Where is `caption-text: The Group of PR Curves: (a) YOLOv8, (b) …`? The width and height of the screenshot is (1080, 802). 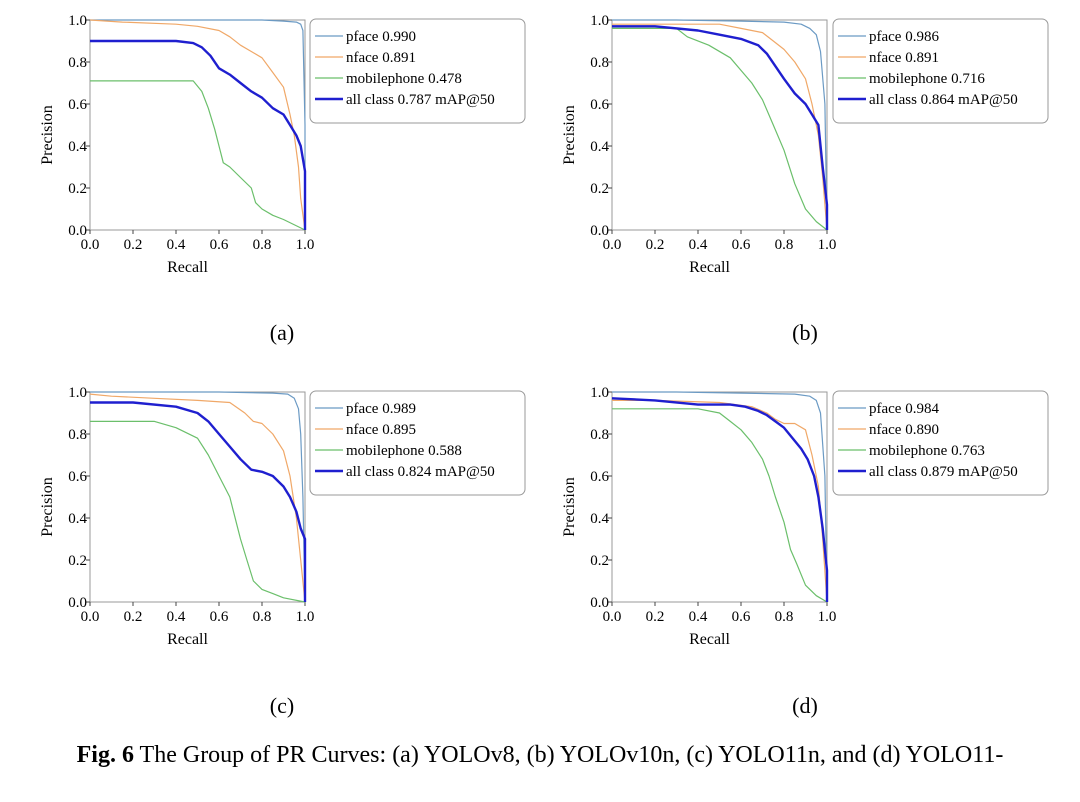 caption-text: The Group of PR Curves: (a) YOLOv8, (b) … is located at coordinates (571, 755).